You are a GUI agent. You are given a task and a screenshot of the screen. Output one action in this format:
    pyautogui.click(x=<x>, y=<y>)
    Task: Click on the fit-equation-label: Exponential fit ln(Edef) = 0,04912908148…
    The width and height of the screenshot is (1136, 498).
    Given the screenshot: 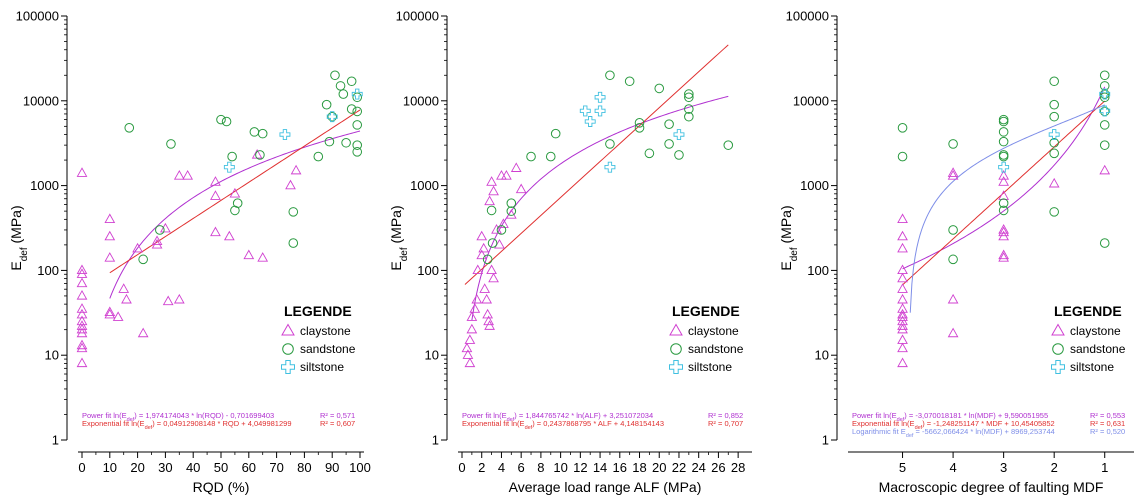 What is the action you would take?
    pyautogui.click(x=187, y=425)
    